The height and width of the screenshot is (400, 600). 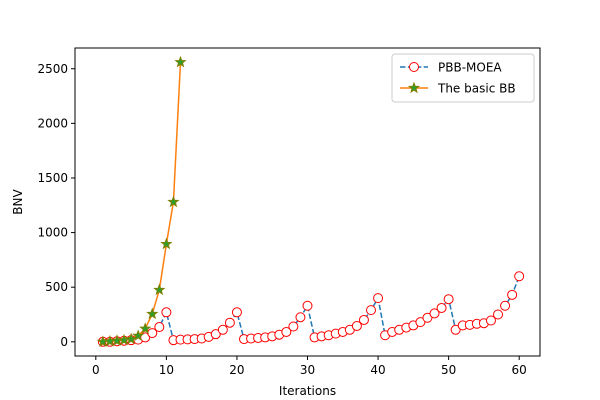 I want to click on legend-entry-basic-bb: The basic BB, so click(x=458, y=89).